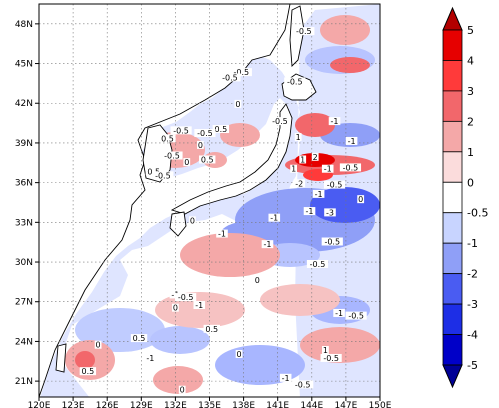 The width and height of the screenshot is (499, 408). I want to click on colorbar-label: -3, so click(472, 304).